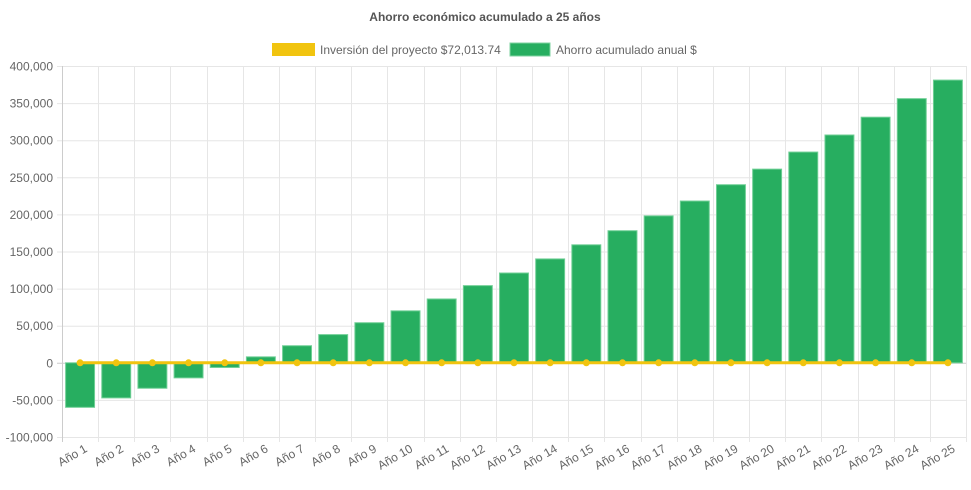 The height and width of the screenshot is (490, 971). What do you see at coordinates (540, 456) in the screenshot?
I see `x-tick-label: Año 14` at bounding box center [540, 456].